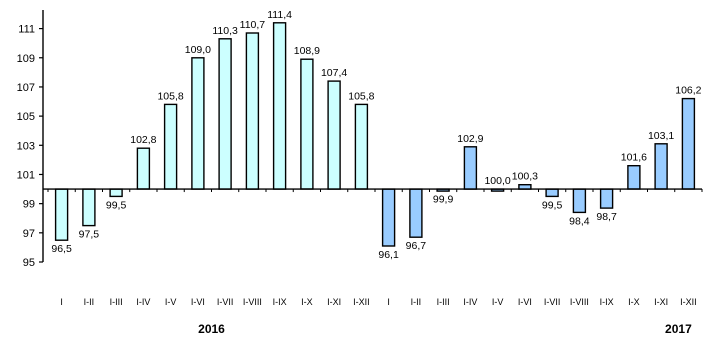 The width and height of the screenshot is (714, 338). I want to click on category-label-21: I-IX, so click(607, 302).